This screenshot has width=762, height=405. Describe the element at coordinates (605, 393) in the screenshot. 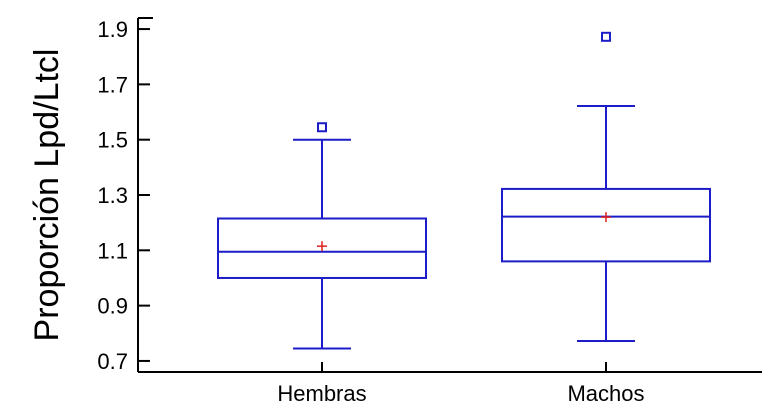

I see `x-tick-label: Machos` at that location.